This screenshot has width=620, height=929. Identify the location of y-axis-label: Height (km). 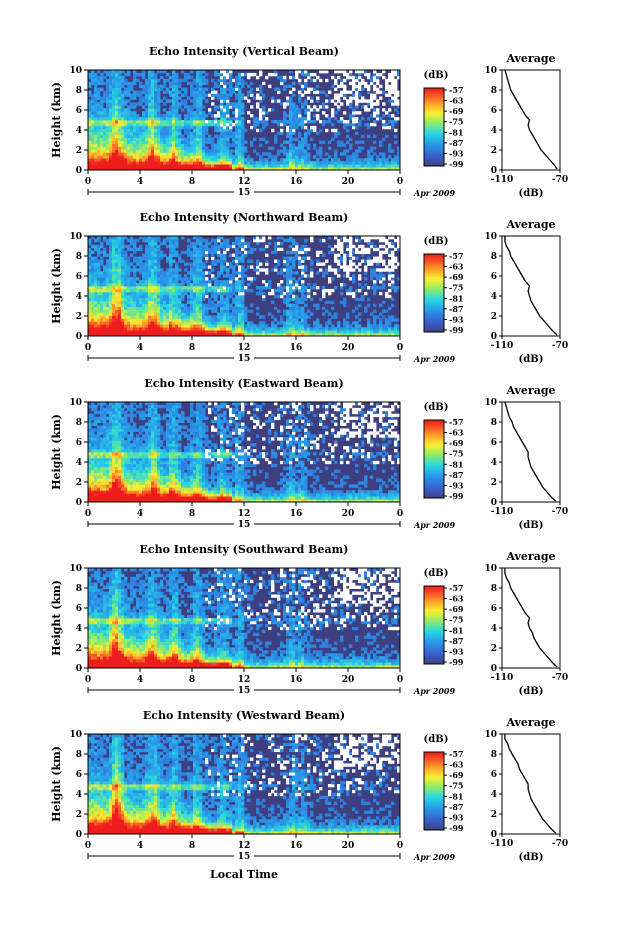
(56, 286).